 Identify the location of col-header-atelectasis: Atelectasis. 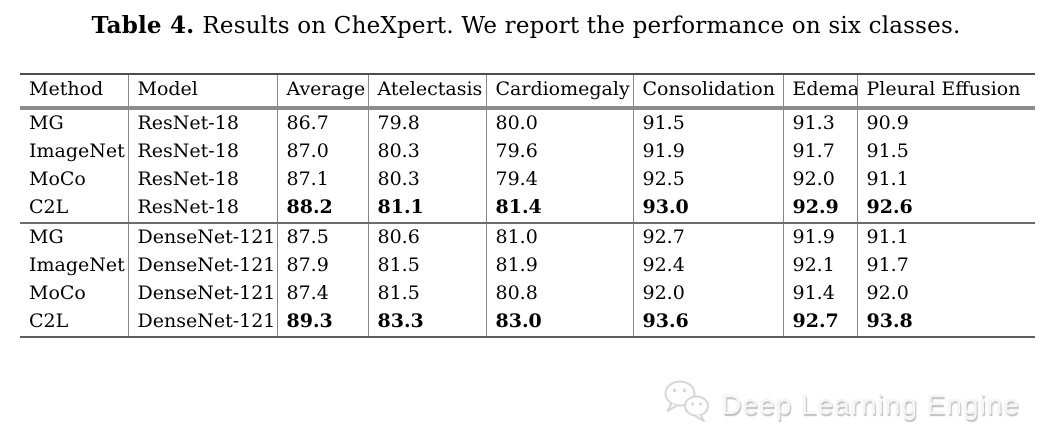
(426, 92).